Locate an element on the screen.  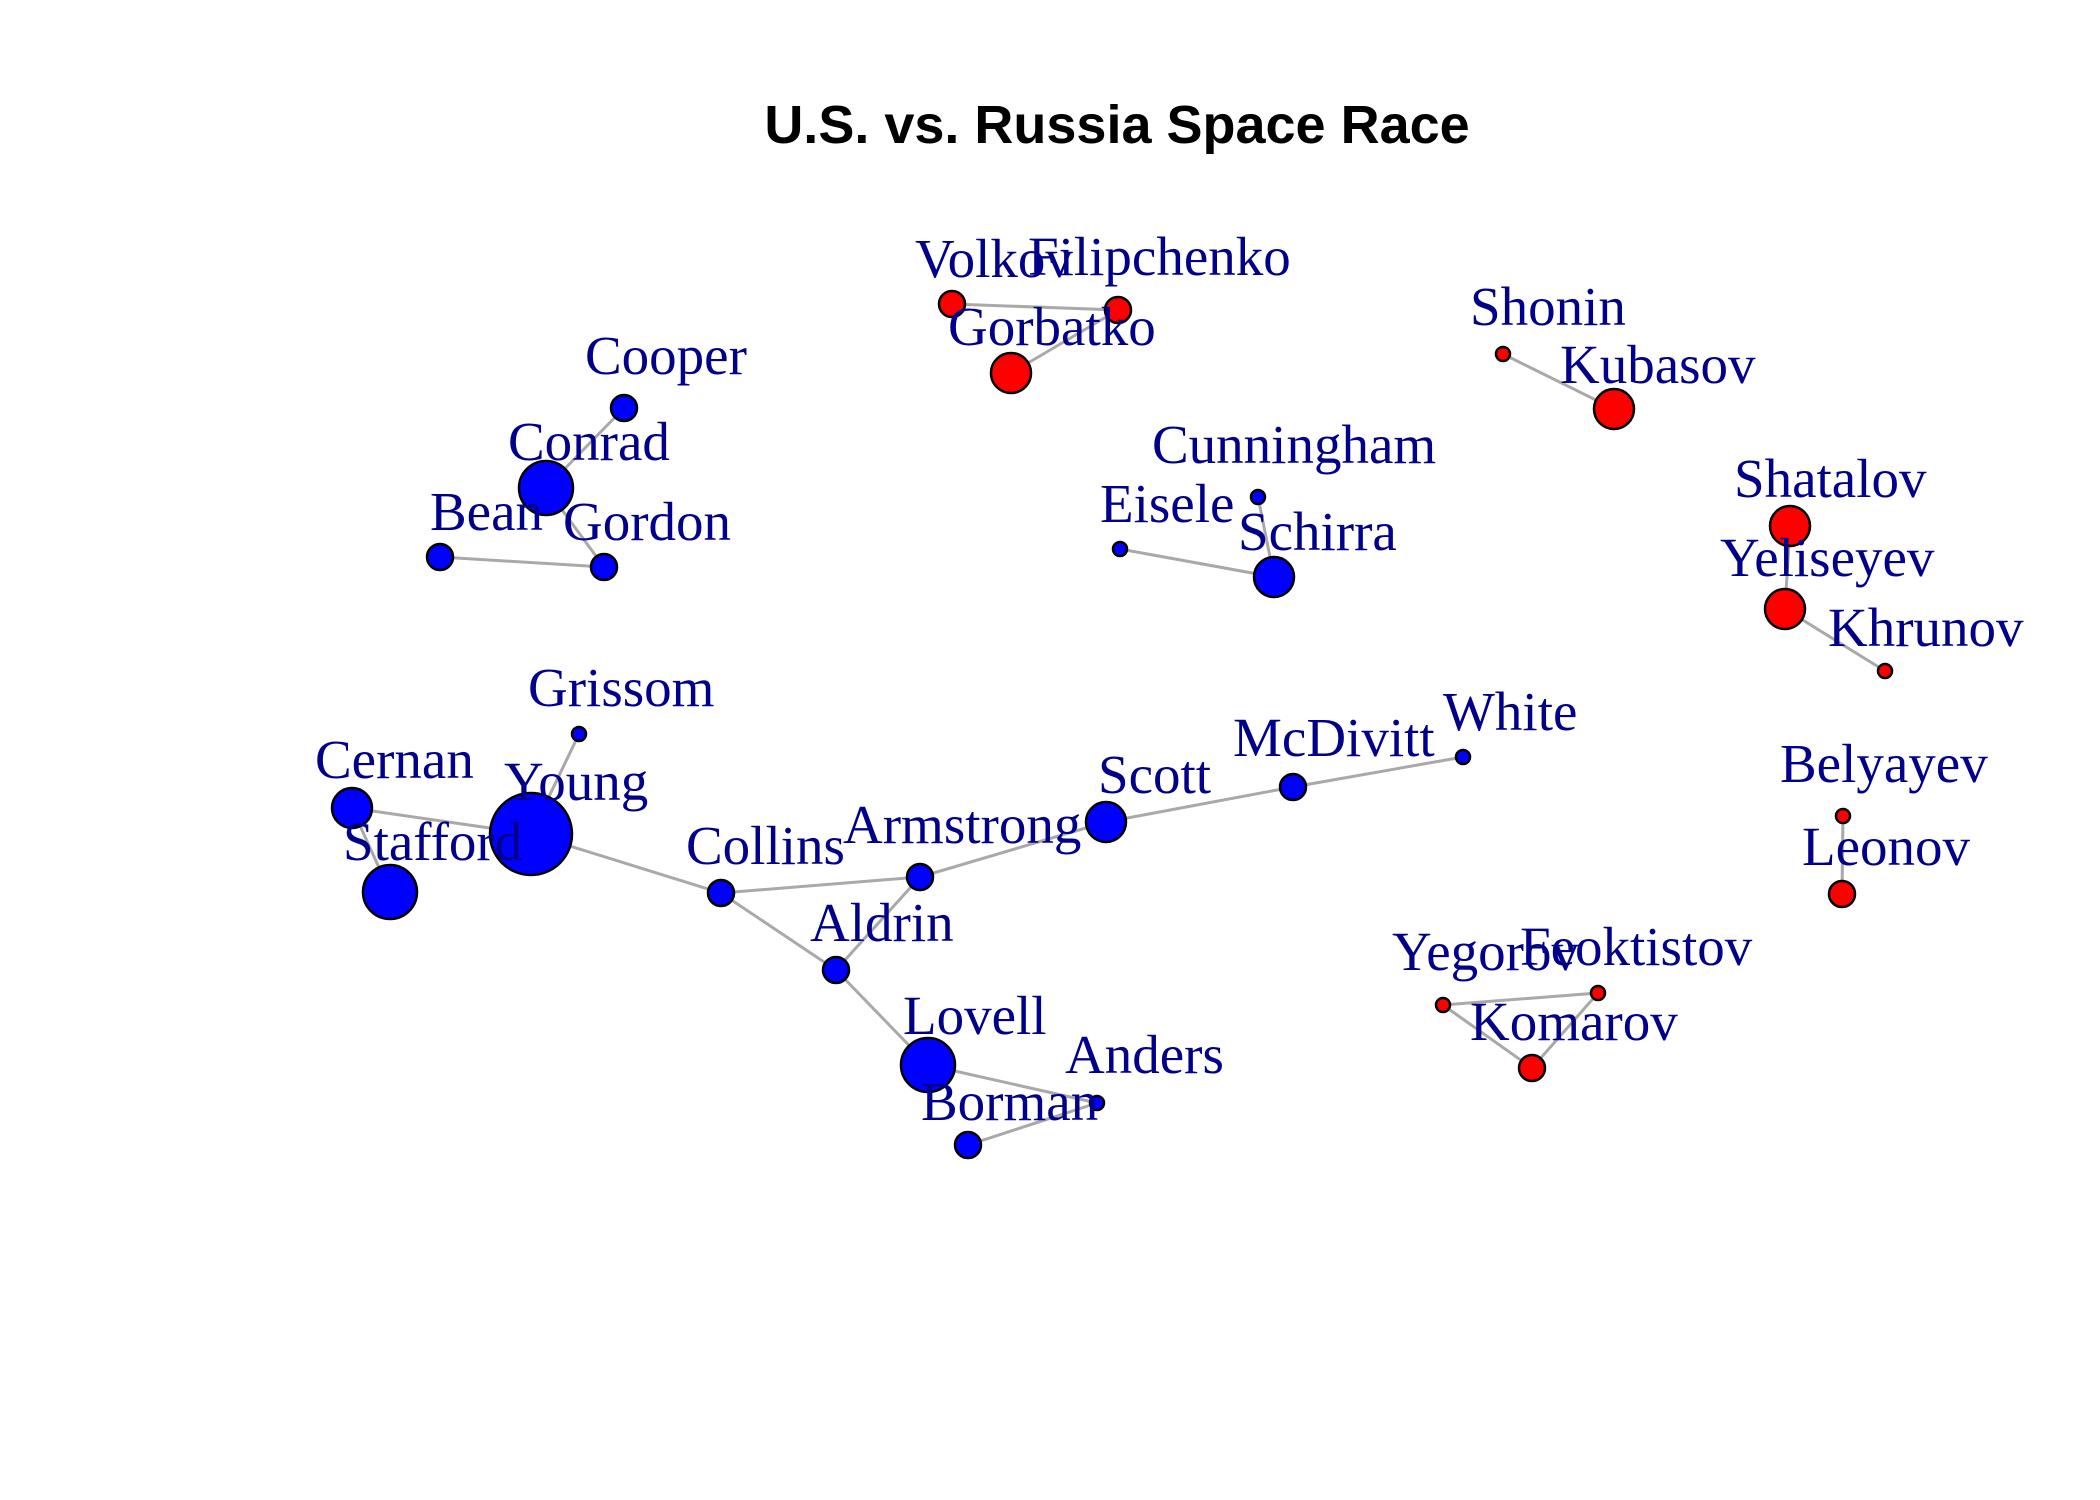
node-label-kubasov: Kubasov is located at coordinates (1658, 364).